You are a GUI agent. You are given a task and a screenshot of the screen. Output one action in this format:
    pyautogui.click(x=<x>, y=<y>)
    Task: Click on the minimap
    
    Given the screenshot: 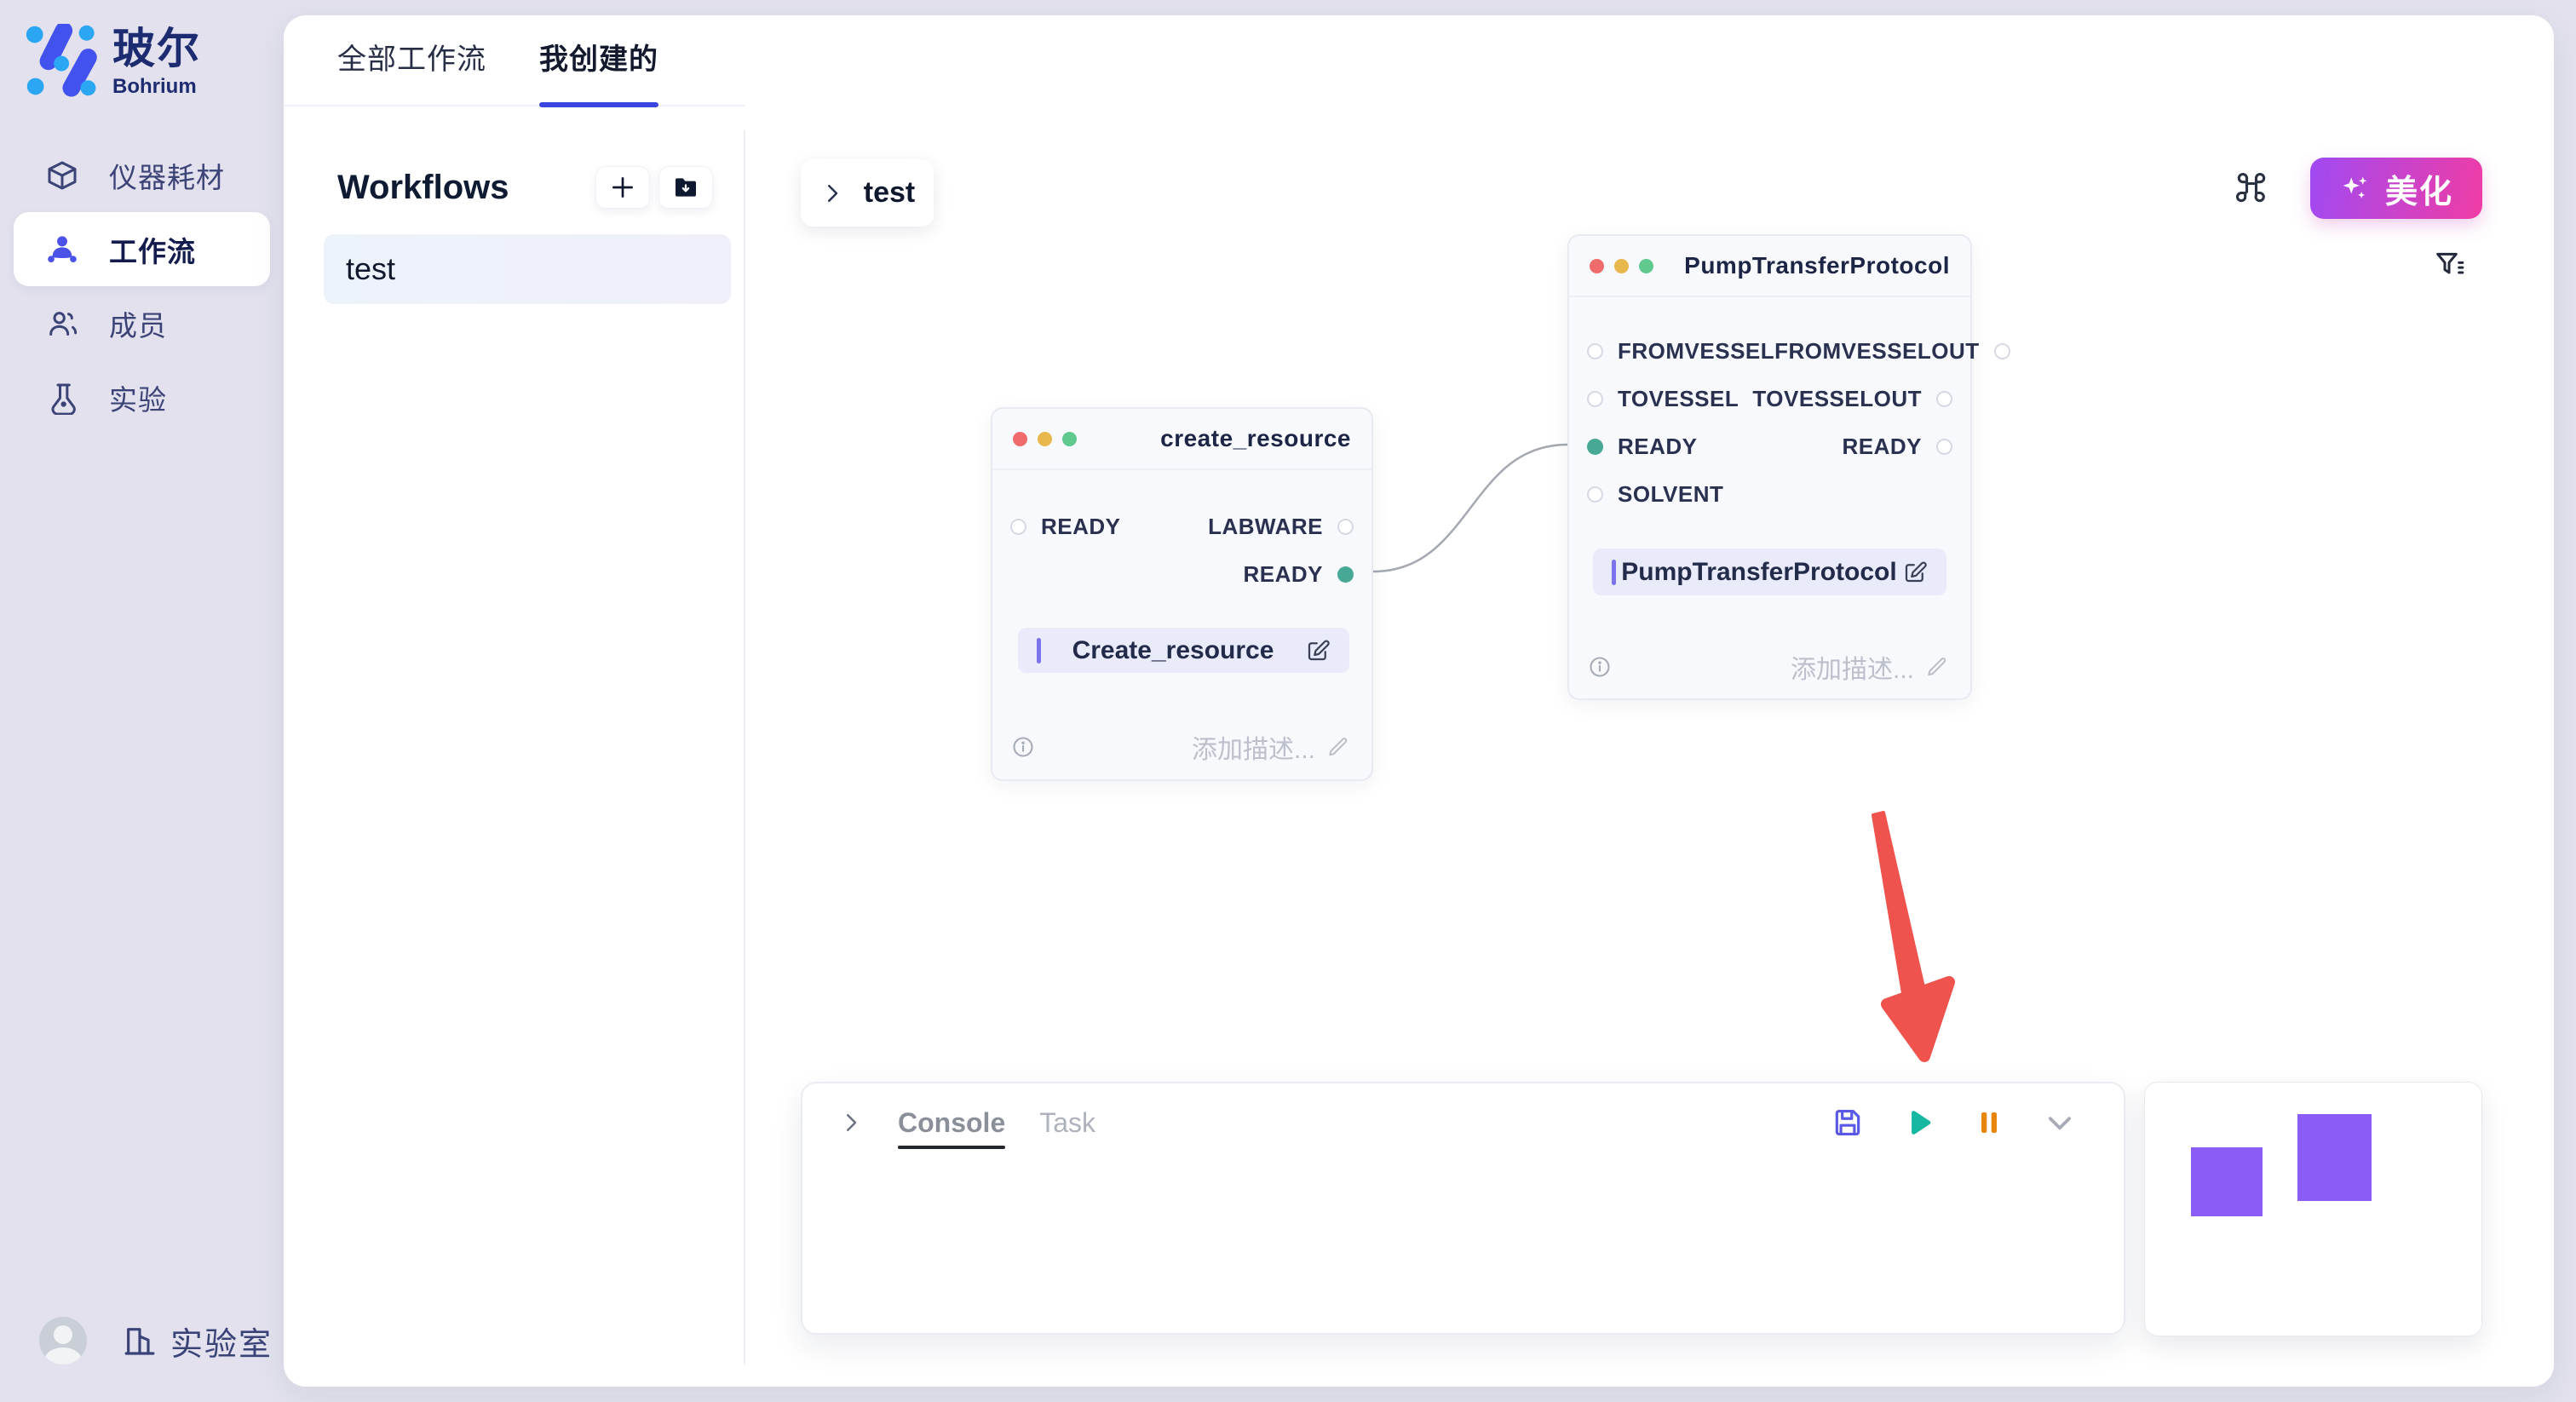 What is the action you would take?
    pyautogui.click(x=2313, y=1209)
    